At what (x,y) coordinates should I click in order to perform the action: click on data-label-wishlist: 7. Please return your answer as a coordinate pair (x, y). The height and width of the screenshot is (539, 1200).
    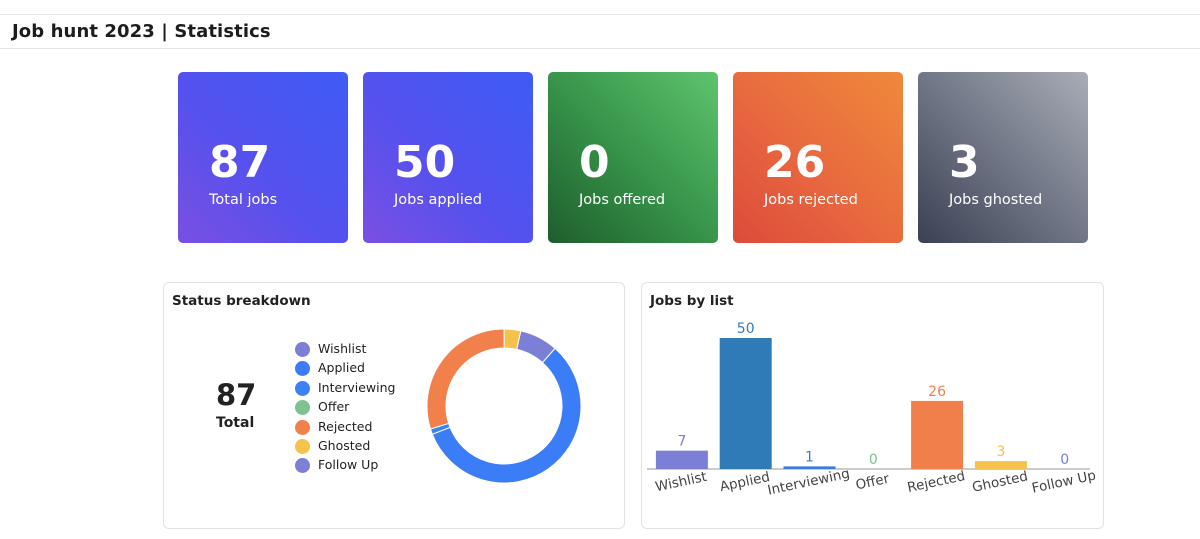
    Looking at the image, I should click on (681, 442).